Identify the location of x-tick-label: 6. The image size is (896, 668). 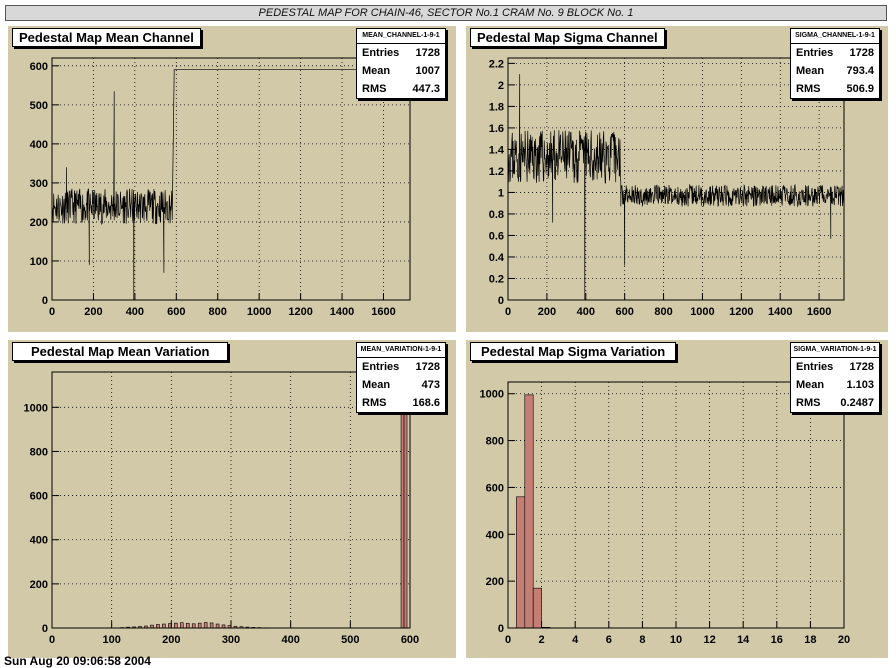
(609, 640).